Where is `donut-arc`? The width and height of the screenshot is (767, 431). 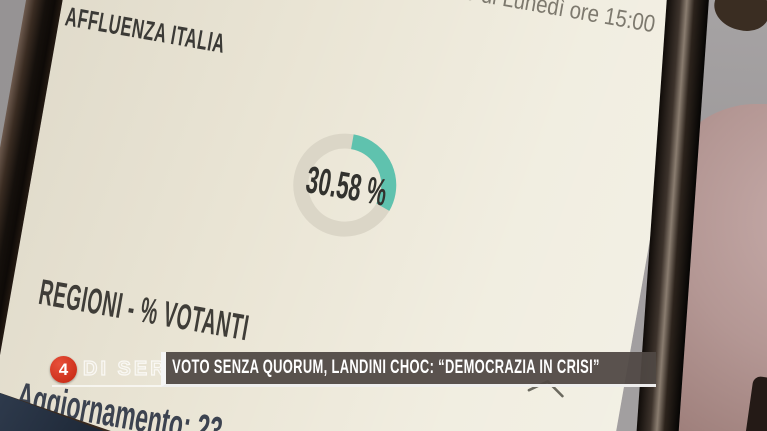
donut-arc is located at coordinates (345, 185).